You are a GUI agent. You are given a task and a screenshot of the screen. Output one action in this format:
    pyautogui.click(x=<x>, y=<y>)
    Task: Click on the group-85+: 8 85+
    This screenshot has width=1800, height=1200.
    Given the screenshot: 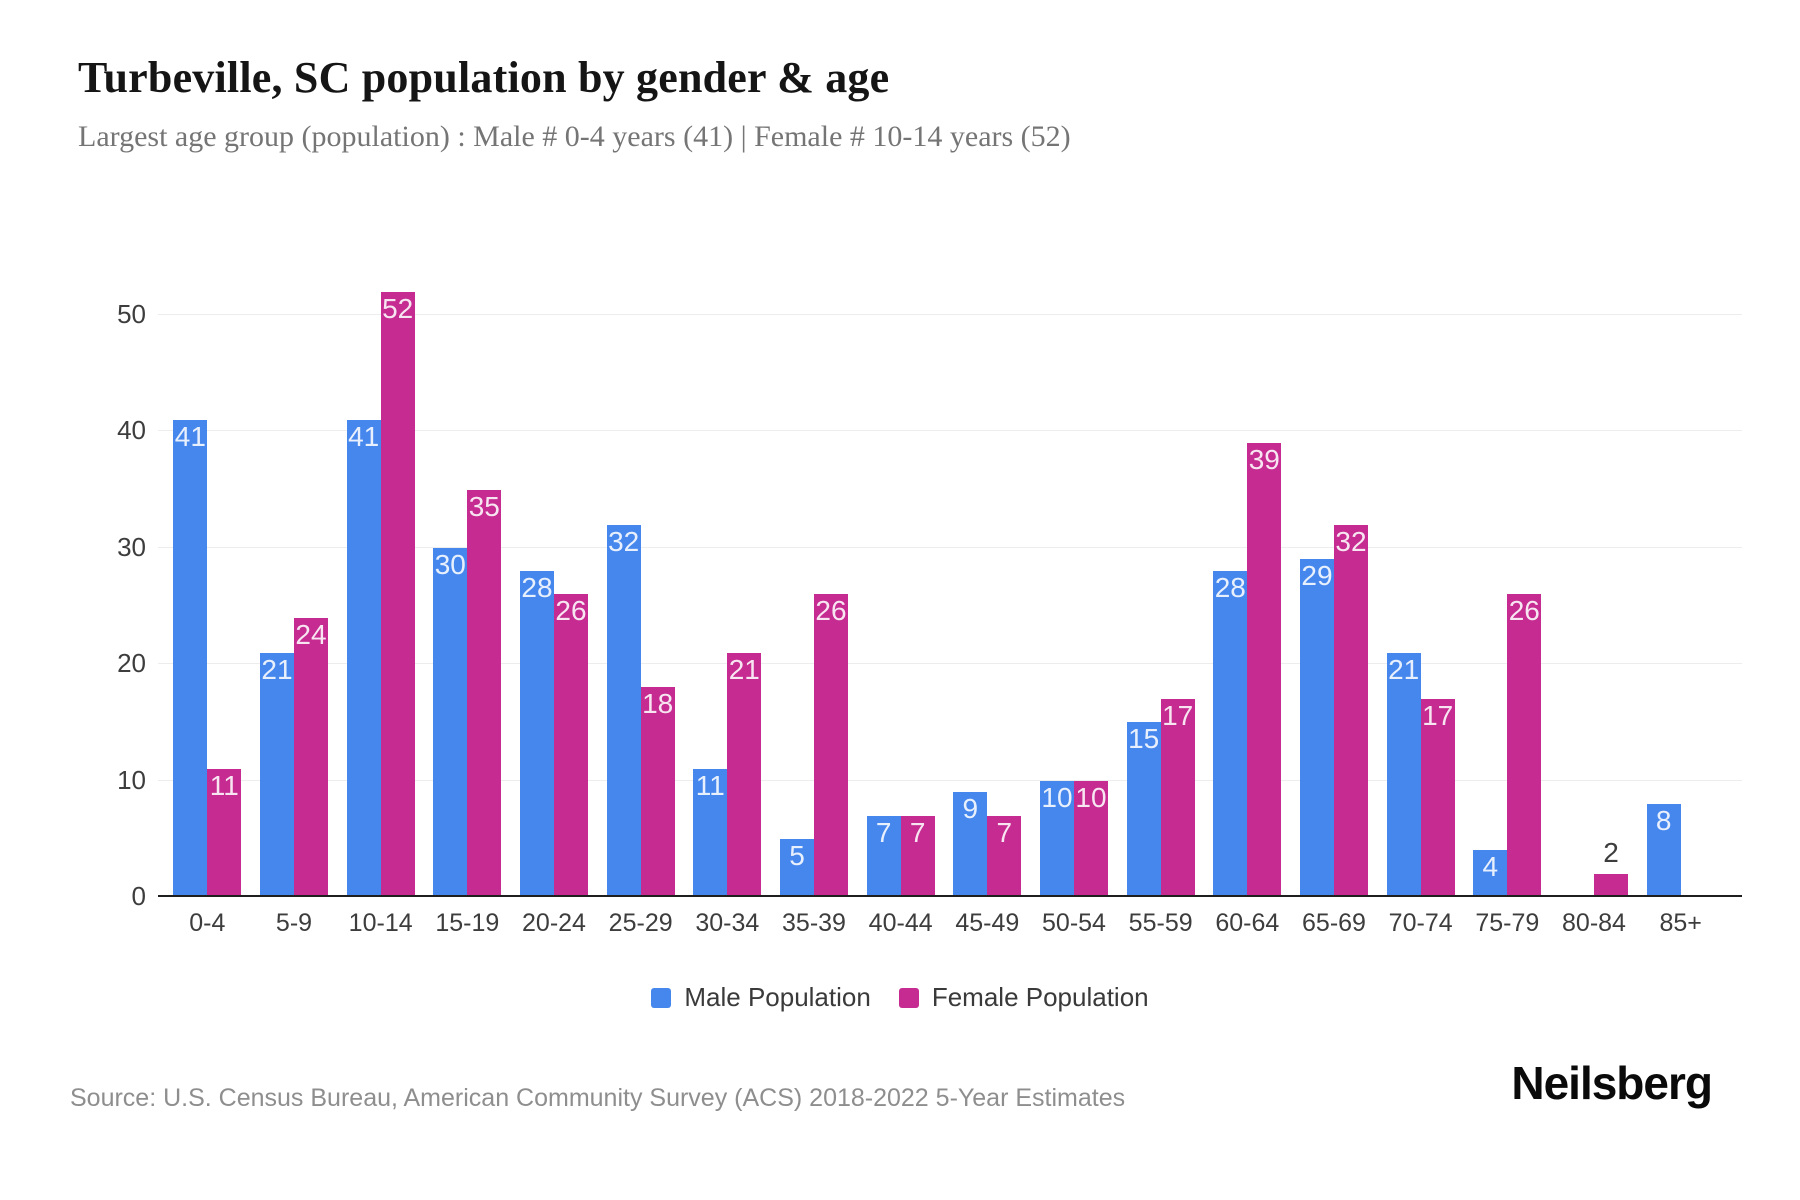 What is the action you would take?
    pyautogui.click(x=1680, y=593)
    